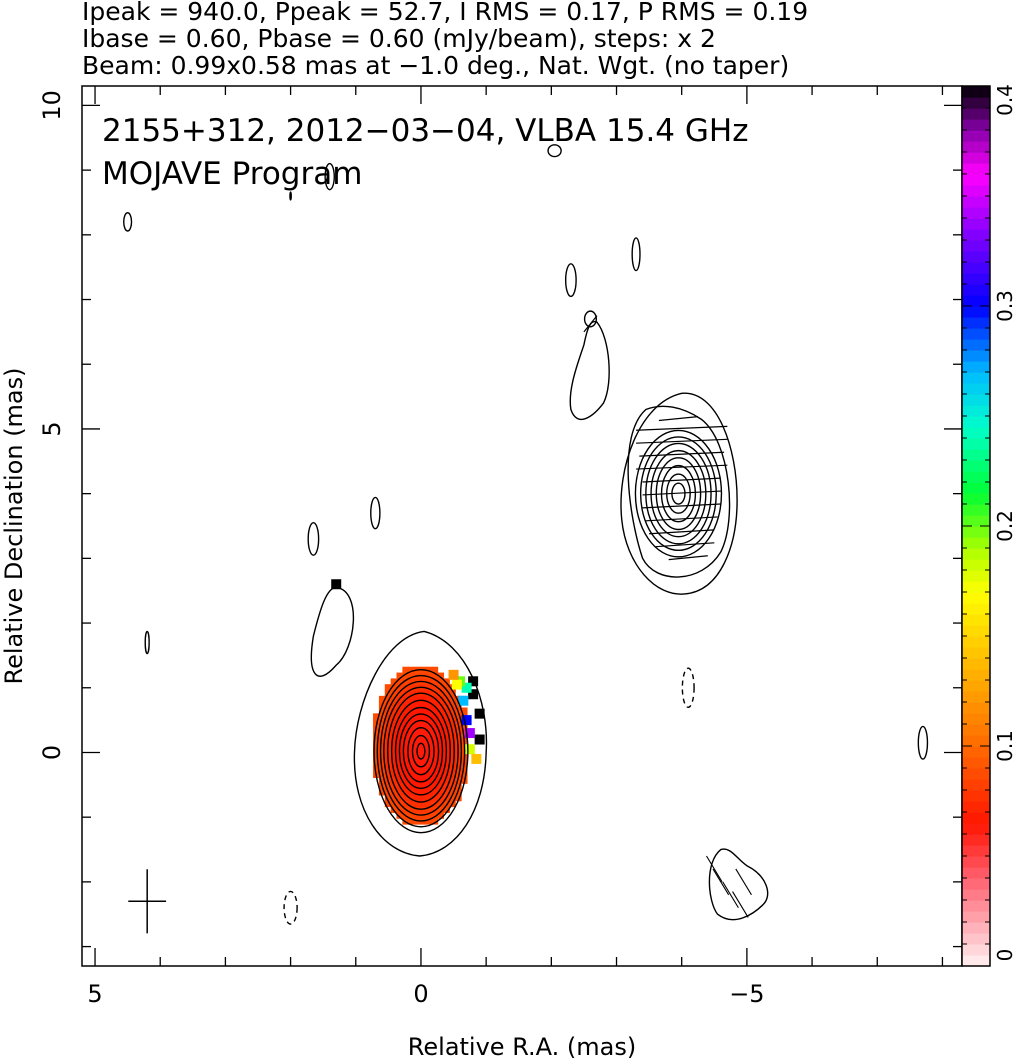 Image resolution: width=1022 pixels, height=1061 pixels. I want to click on y-axis-label: Relative Declination (mas), so click(14, 525).